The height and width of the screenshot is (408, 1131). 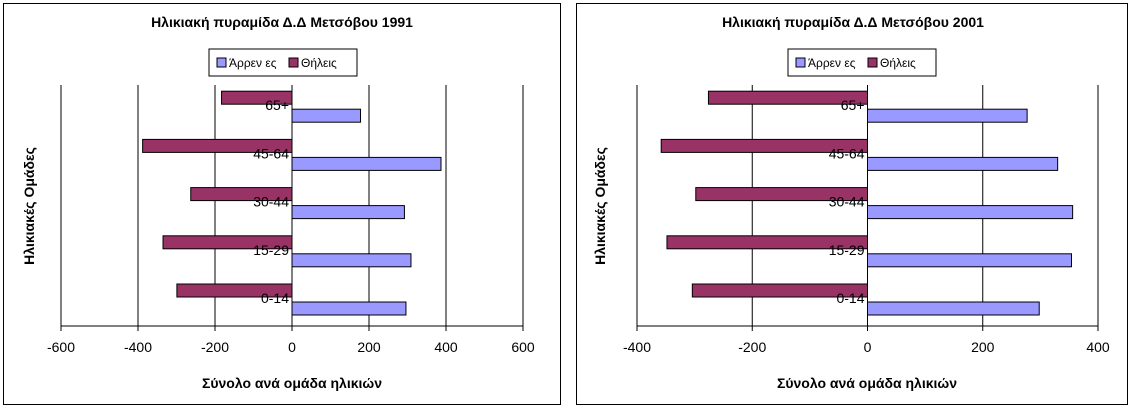 What do you see at coordinates (61, 347) in the screenshot?
I see `x-tick-label-0: -600` at bounding box center [61, 347].